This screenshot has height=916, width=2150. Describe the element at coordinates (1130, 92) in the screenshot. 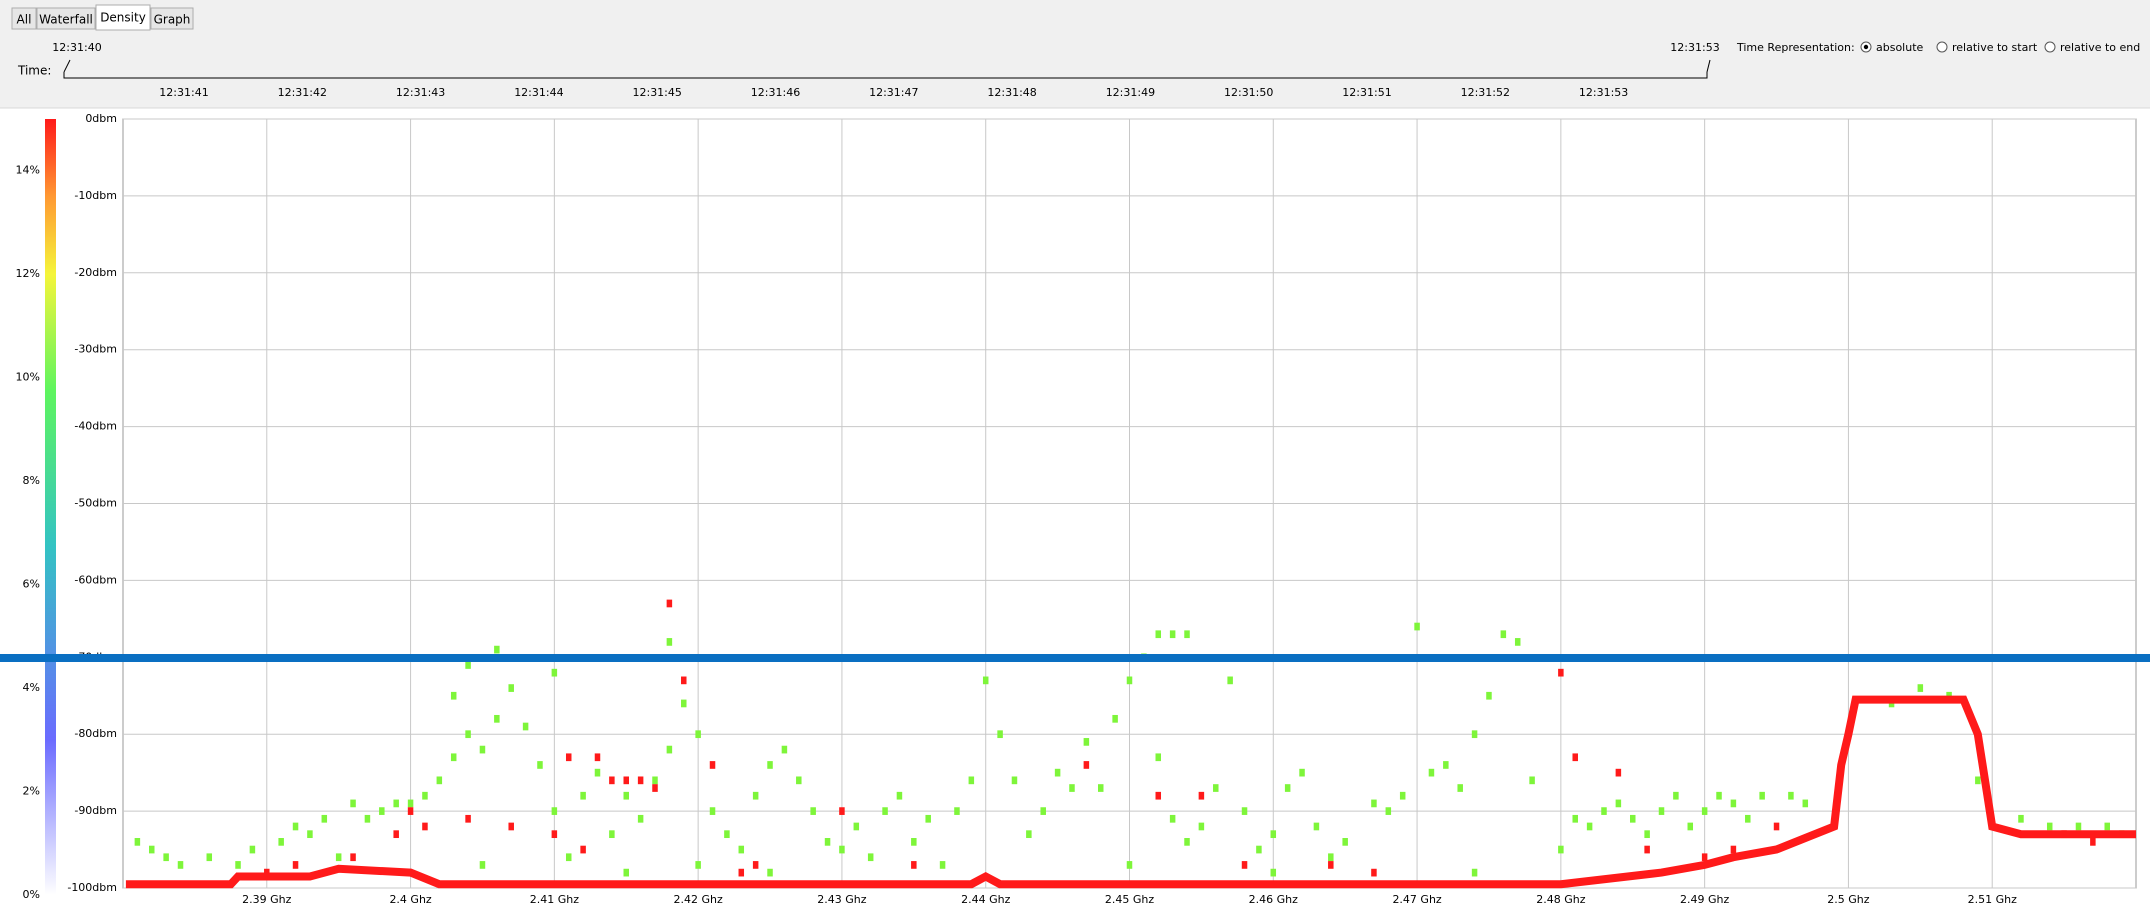

I see `time-tick-label: 12:31:49` at that location.